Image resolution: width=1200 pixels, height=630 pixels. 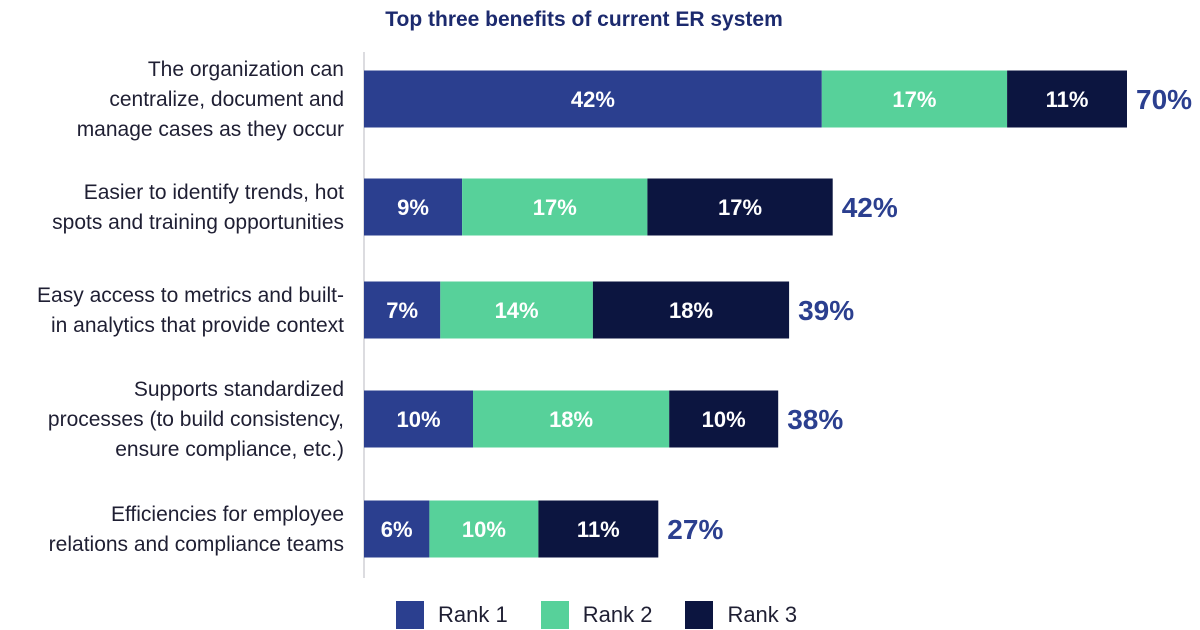 I want to click on bar-segment-row1-rank1, so click(x=593, y=99).